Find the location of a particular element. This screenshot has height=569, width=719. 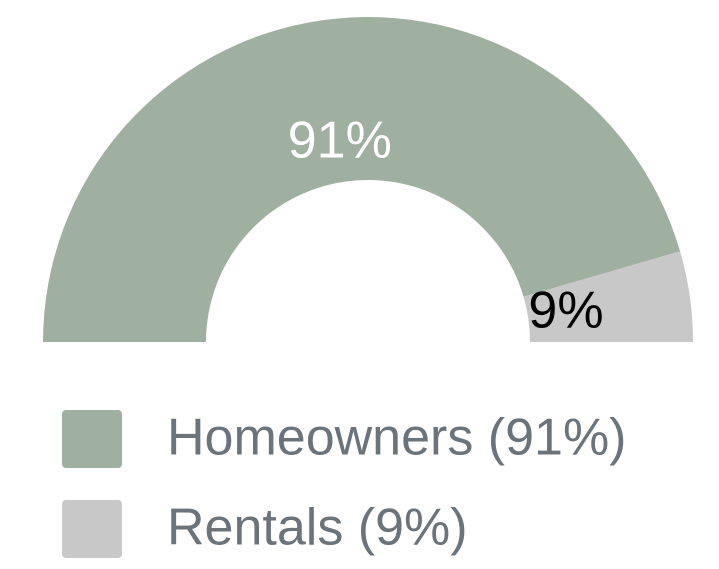

data-label: 91% is located at coordinates (340, 141).